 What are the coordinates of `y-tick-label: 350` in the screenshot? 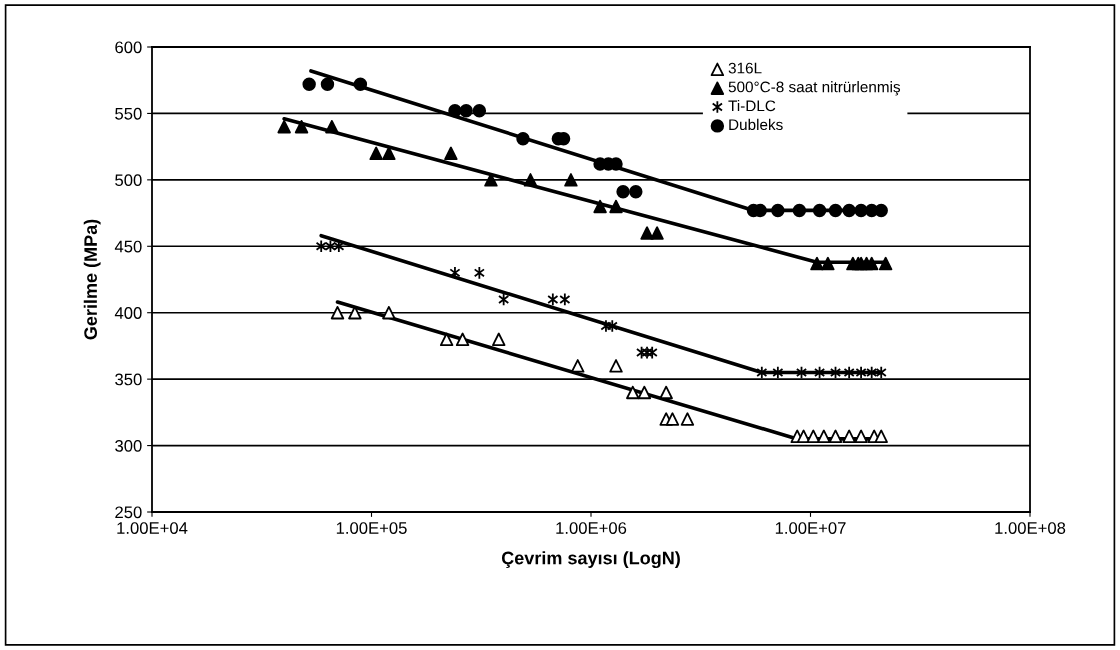 It's located at (128, 379).